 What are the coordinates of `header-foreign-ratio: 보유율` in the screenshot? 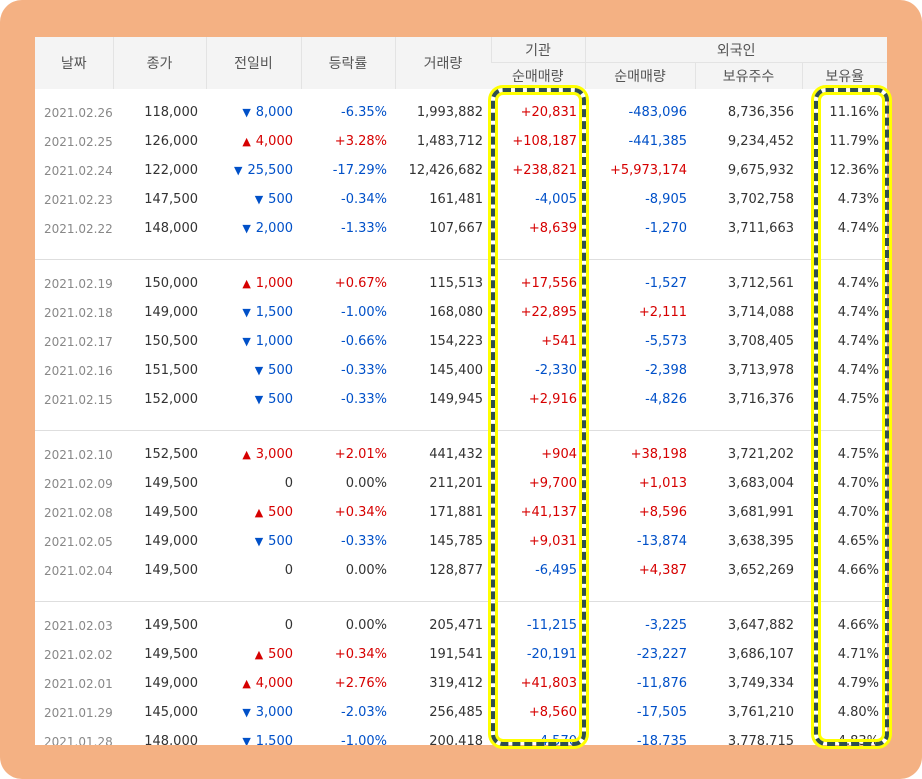 It's located at (844, 75).